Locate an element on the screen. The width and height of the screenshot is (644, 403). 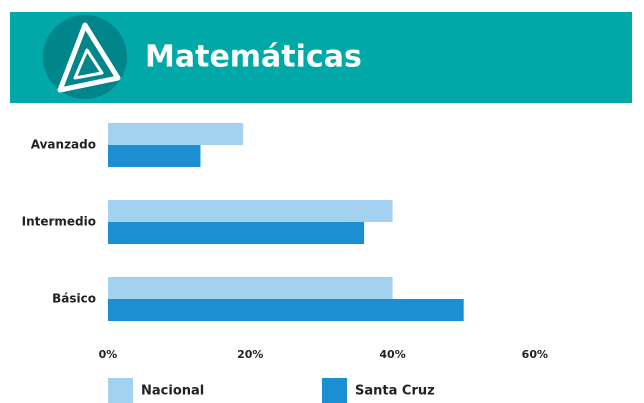
ruler-icon is located at coordinates (89, 57).